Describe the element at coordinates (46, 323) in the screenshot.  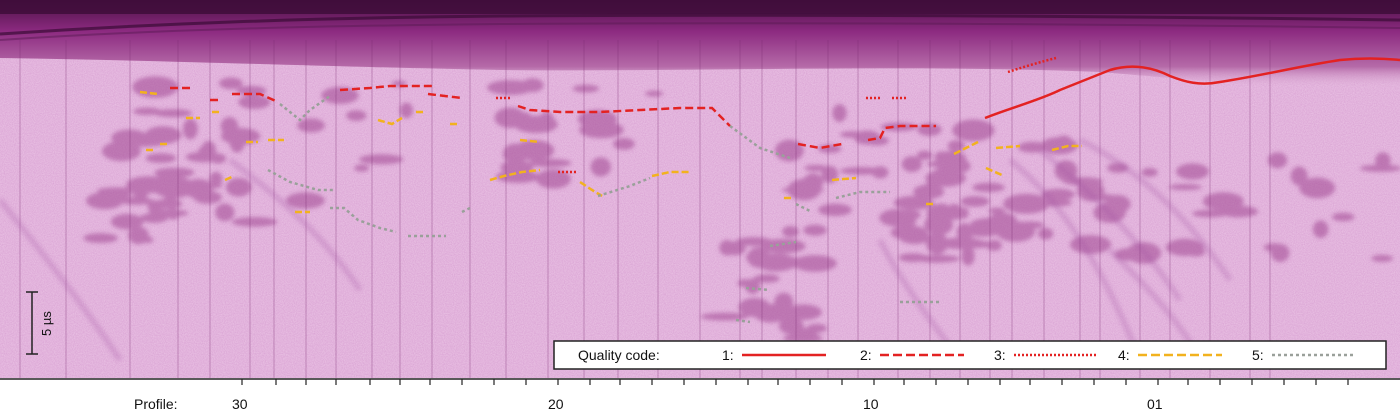
I see `scale-bar-label: 5 µs` at that location.